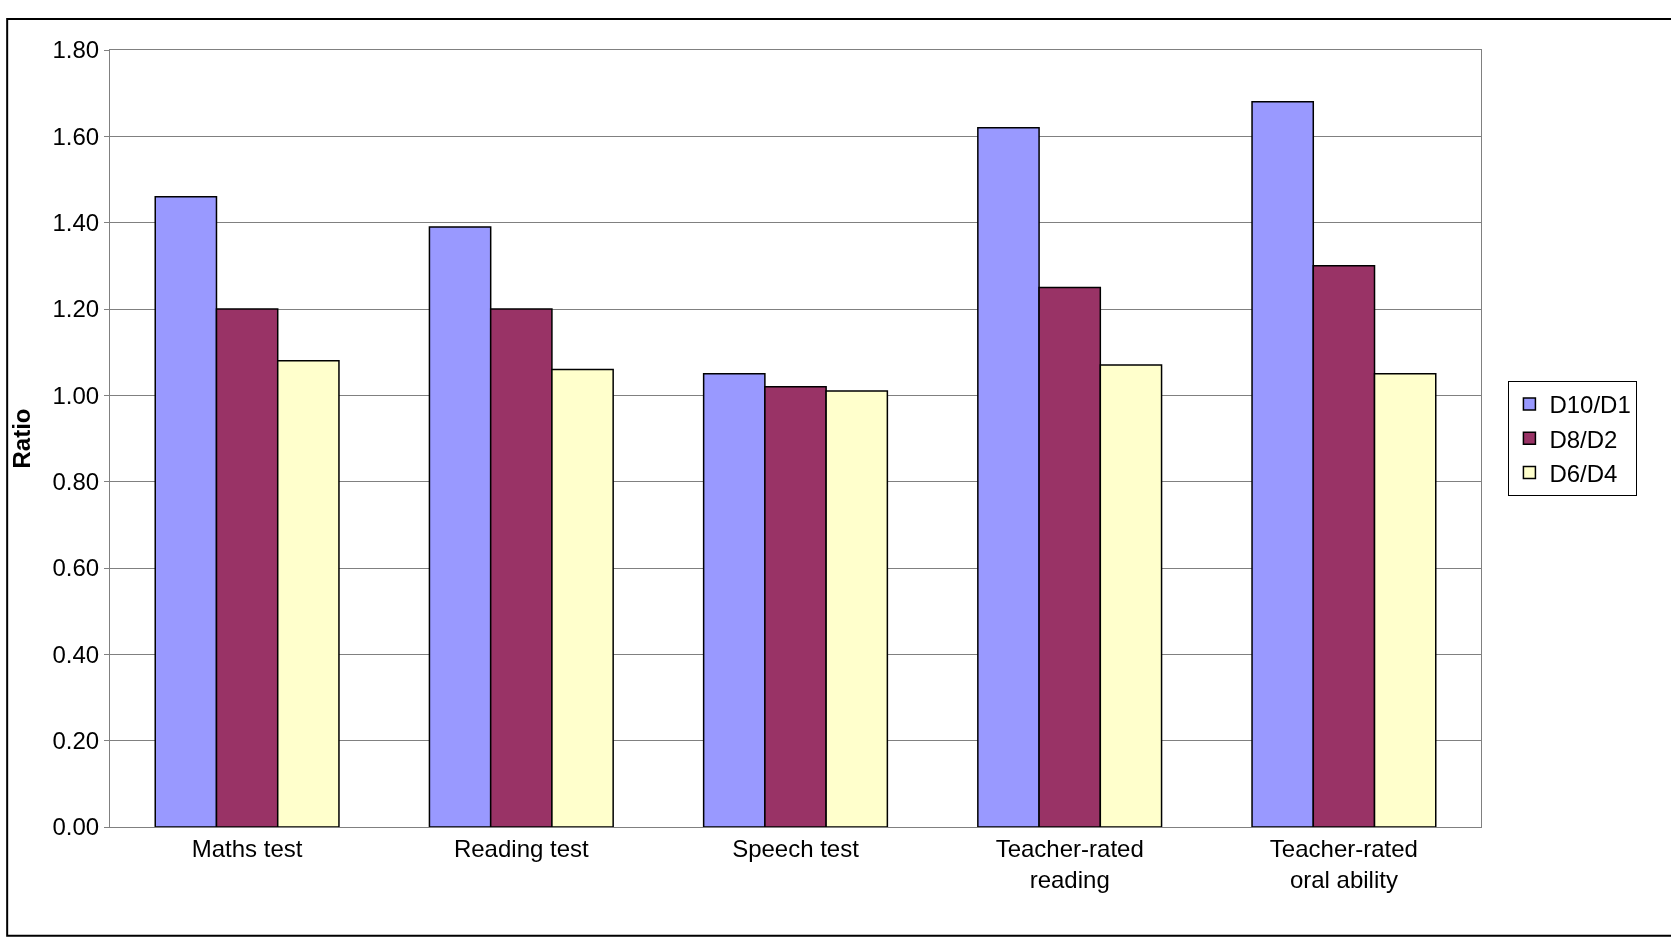 This screenshot has height=947, width=1671. I want to click on y-tick-label: 1.20, so click(76, 309).